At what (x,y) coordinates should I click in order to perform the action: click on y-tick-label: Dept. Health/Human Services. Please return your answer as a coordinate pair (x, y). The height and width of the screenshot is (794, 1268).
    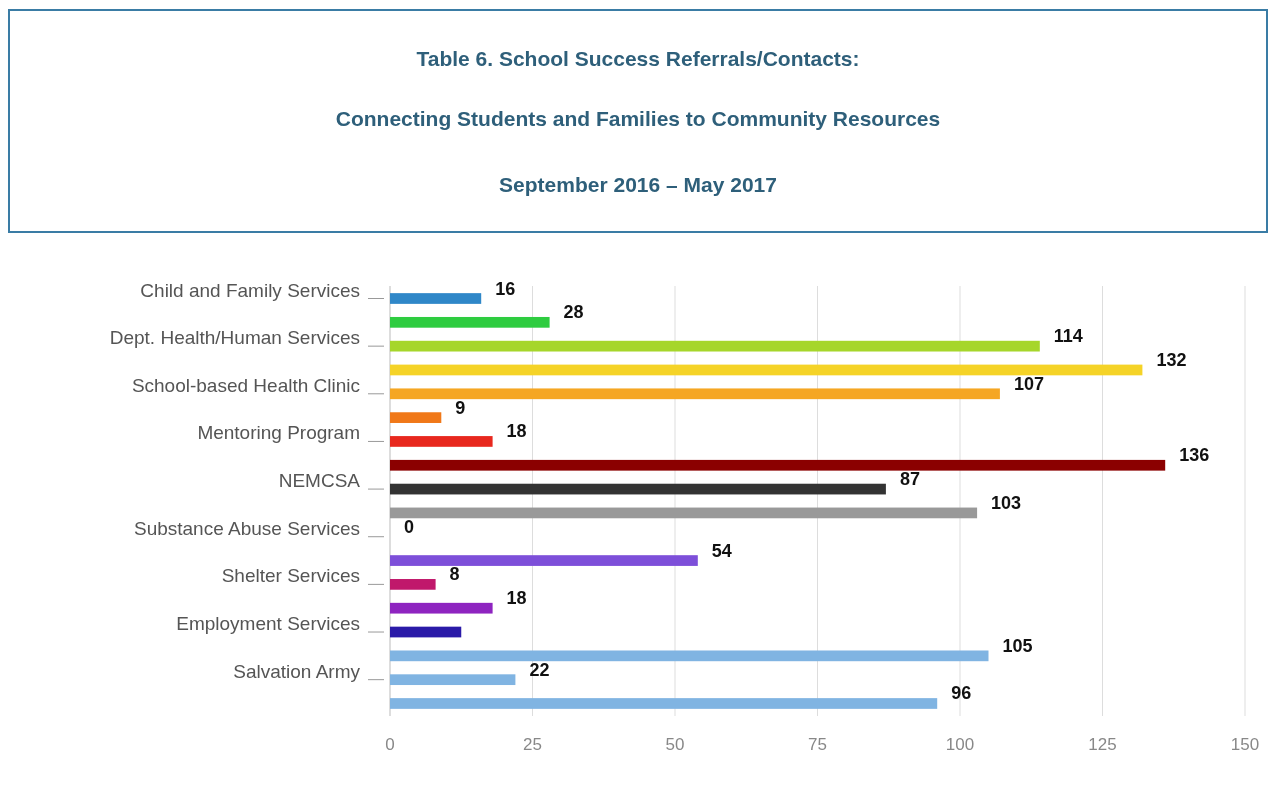
    Looking at the image, I should click on (234, 338).